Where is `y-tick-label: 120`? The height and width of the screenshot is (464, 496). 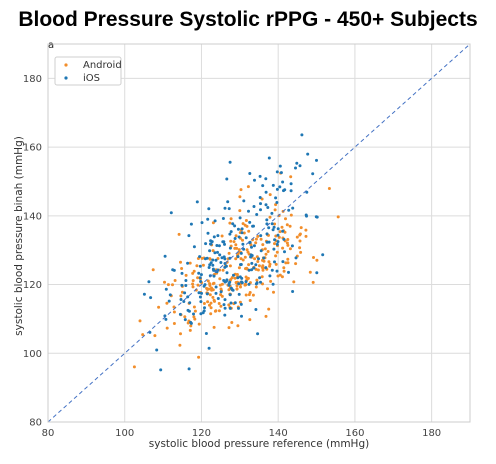
y-tick-label: 120 is located at coordinates (32, 285).